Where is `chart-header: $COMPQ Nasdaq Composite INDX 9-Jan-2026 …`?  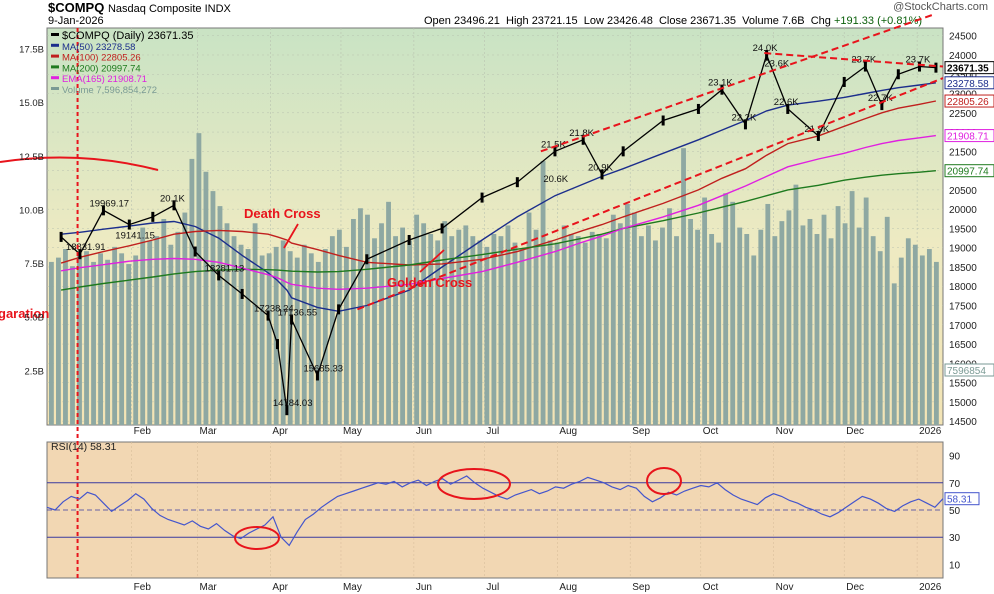 chart-header: $COMPQ Nasdaq Composite INDX 9-Jan-2026 … is located at coordinates (497, 14).